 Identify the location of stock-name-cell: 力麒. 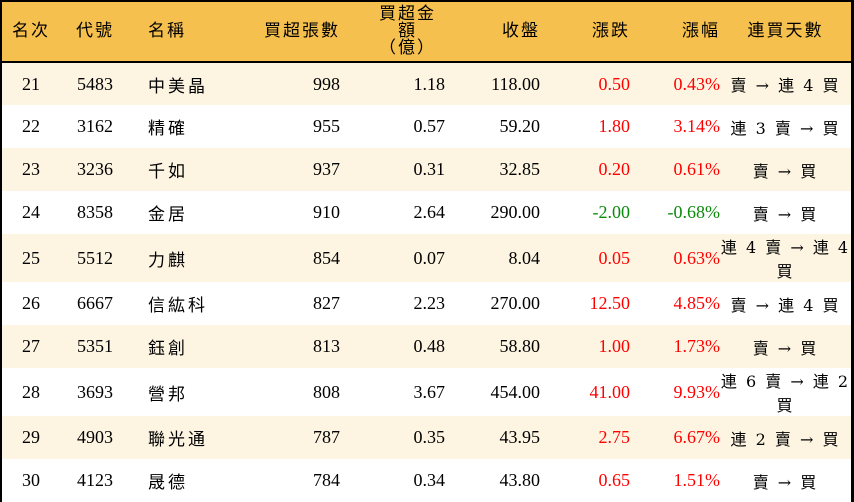
(168, 260).